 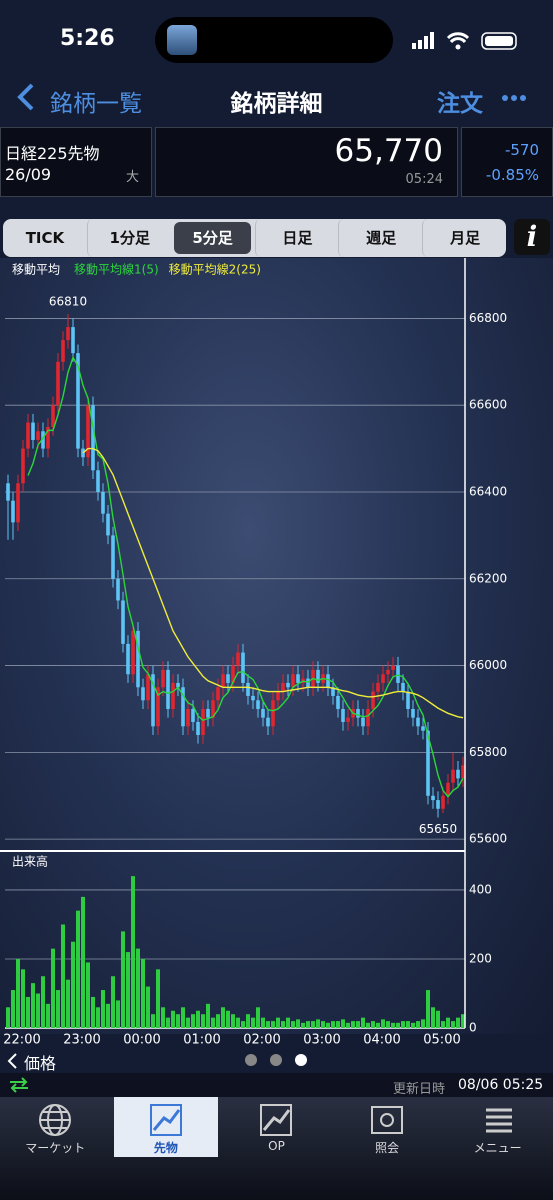 I want to click on x-tick-label: 04:00, so click(x=381, y=1040).